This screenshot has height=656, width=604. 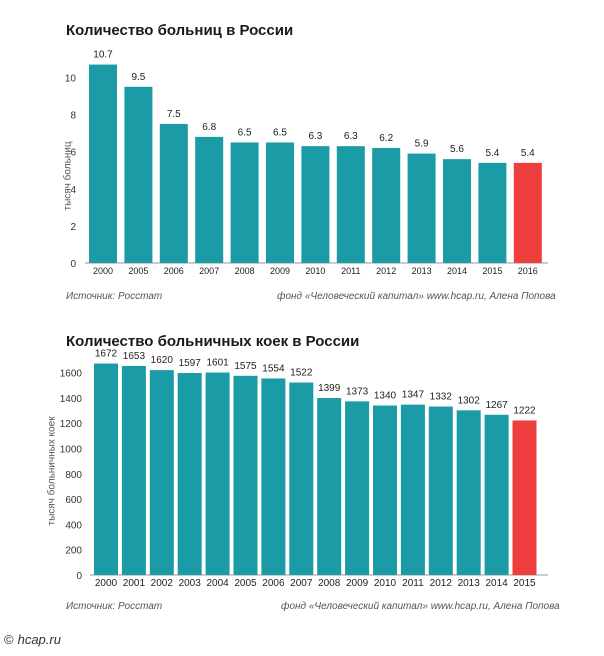 I want to click on chart2-data-label: 1672, so click(x=106, y=354).